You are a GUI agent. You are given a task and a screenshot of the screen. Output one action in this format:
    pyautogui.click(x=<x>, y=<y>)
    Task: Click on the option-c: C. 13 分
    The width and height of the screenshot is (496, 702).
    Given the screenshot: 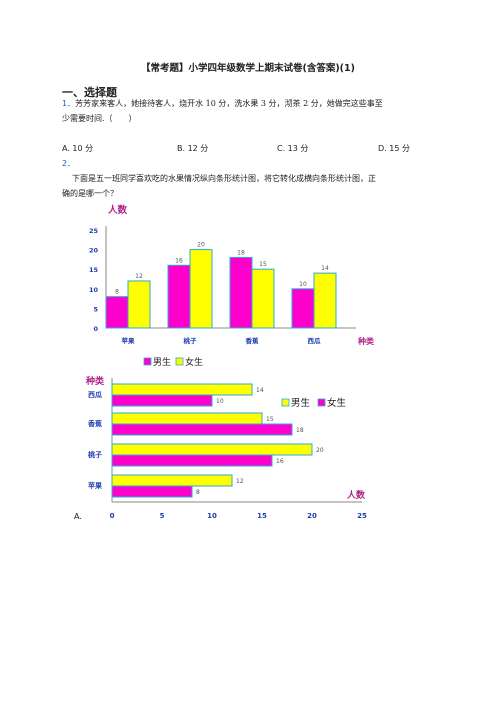 What is the action you would take?
    pyautogui.click(x=293, y=148)
    